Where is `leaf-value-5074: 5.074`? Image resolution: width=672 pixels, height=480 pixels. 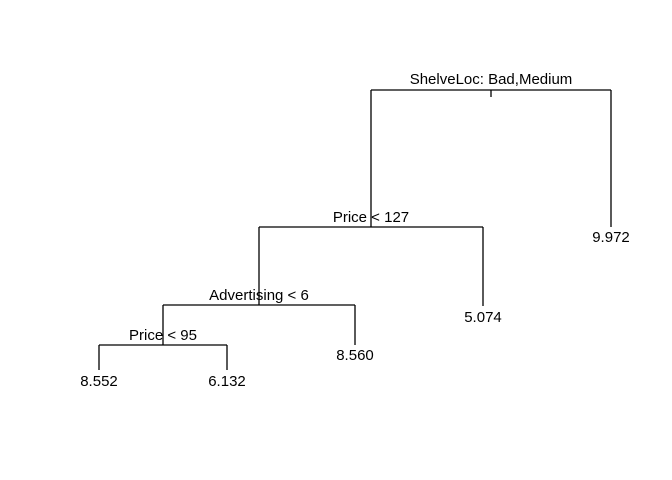
leaf-value-5074: 5.074 is located at coordinates (483, 317).